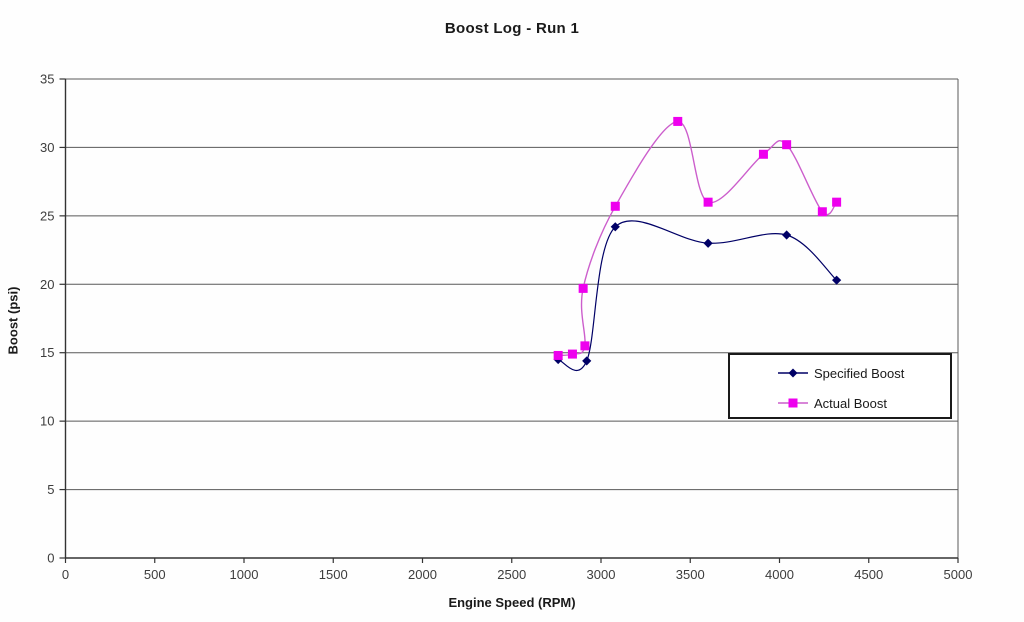 Image resolution: width=1024 pixels, height=622 pixels. What do you see at coordinates (512, 602) in the screenshot?
I see `x-axis-title: Engine Speed (RPM)` at bounding box center [512, 602].